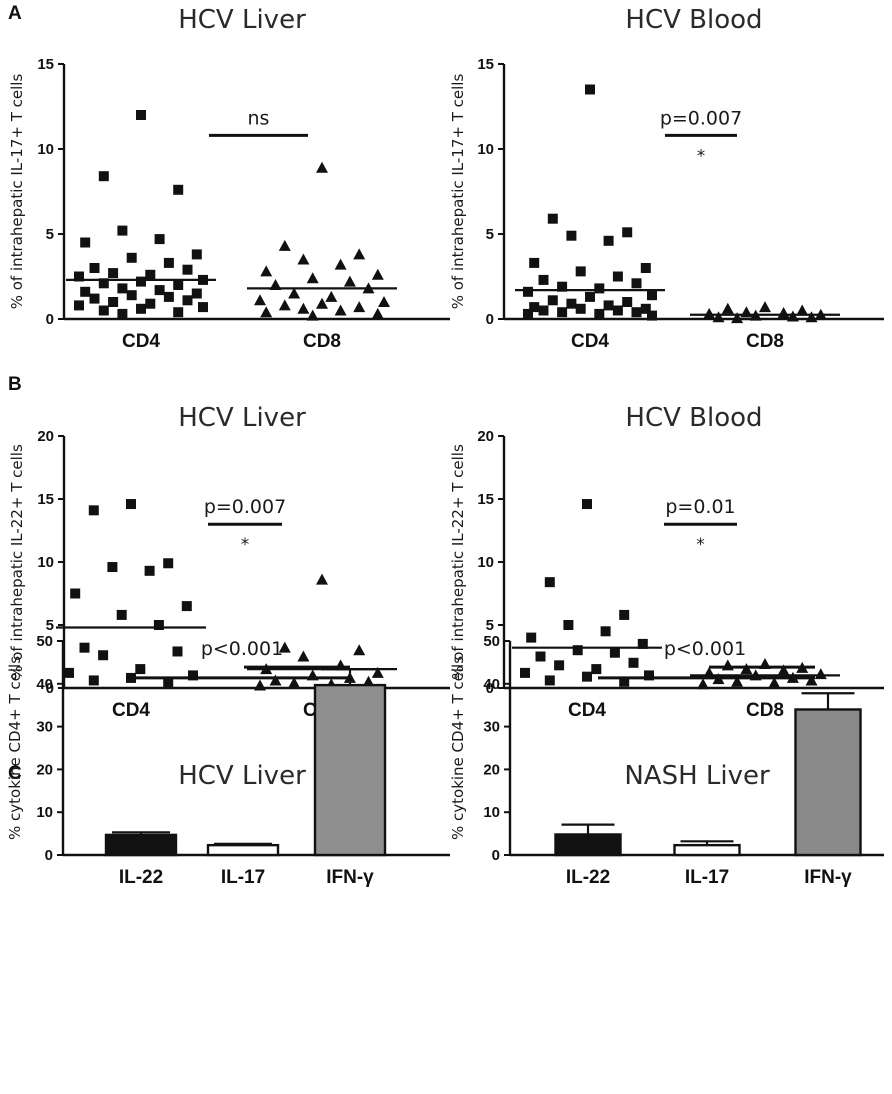  I want to click on axes: 0 5 10 15 20 CD4 CD8, so click(680, 574).